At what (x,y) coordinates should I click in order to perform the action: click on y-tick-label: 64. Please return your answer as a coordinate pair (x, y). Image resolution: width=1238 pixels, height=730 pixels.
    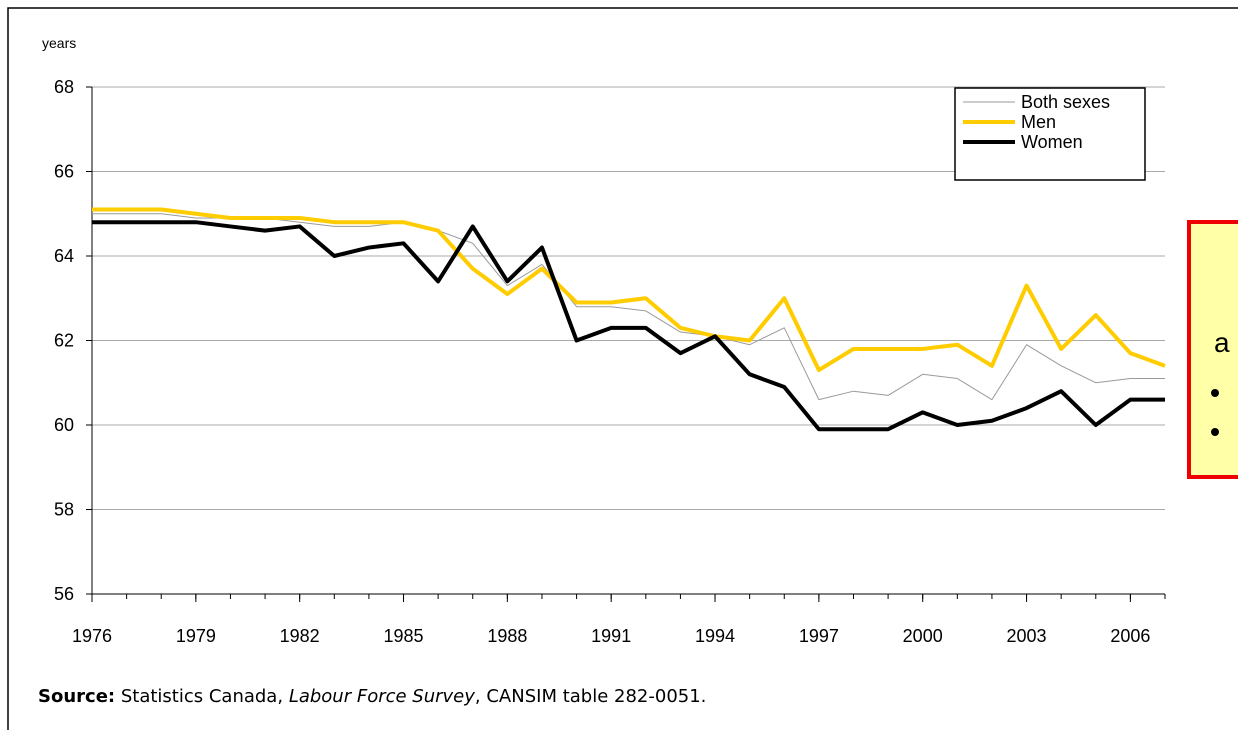
    Looking at the image, I should click on (64, 256).